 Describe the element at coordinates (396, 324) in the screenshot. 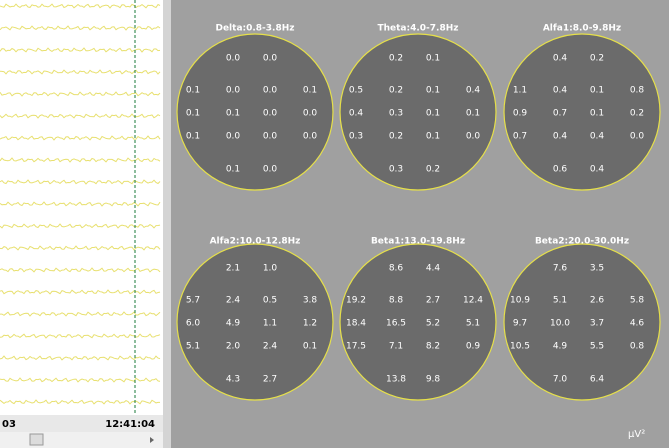

I see `electrode-value: 16.5` at that location.